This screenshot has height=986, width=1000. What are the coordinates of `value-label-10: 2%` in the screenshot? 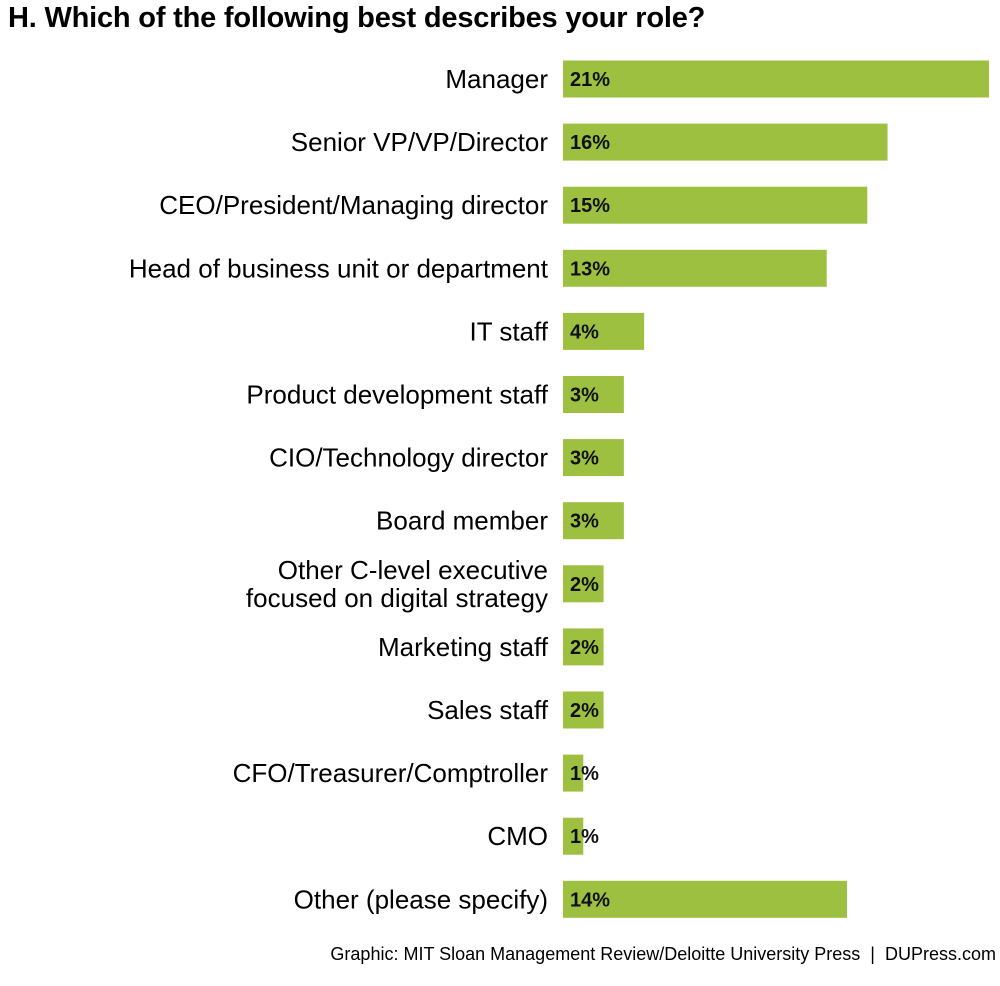 It's located at (584, 711).